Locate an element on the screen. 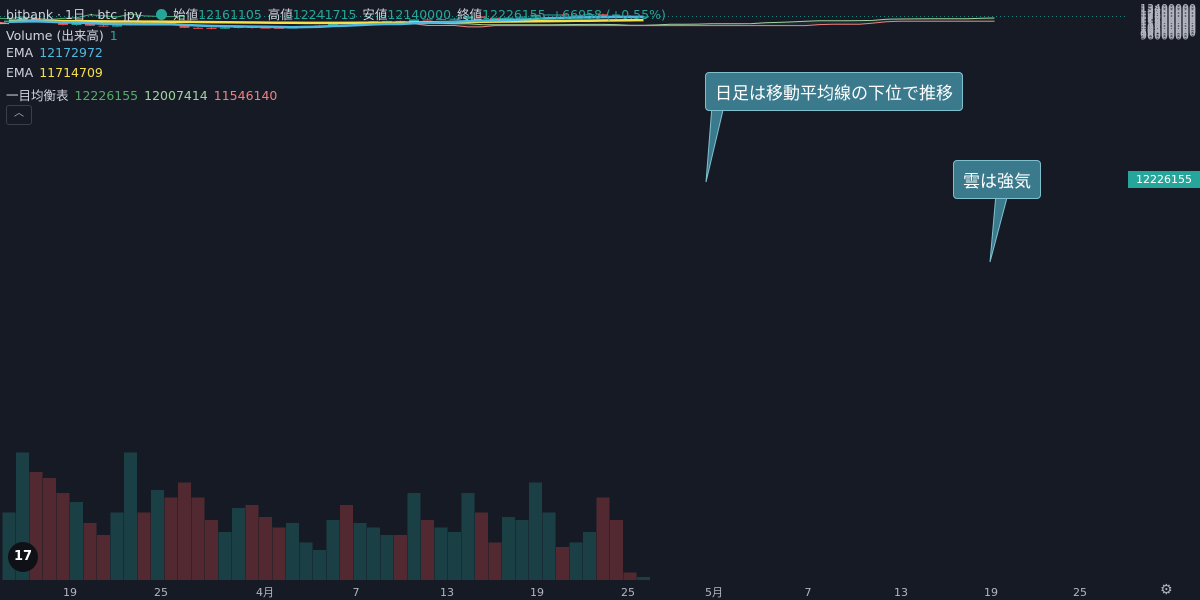 This screenshot has height=600, width=1200. ema-slow-legend: EMA 11714709 is located at coordinates (57, 72).